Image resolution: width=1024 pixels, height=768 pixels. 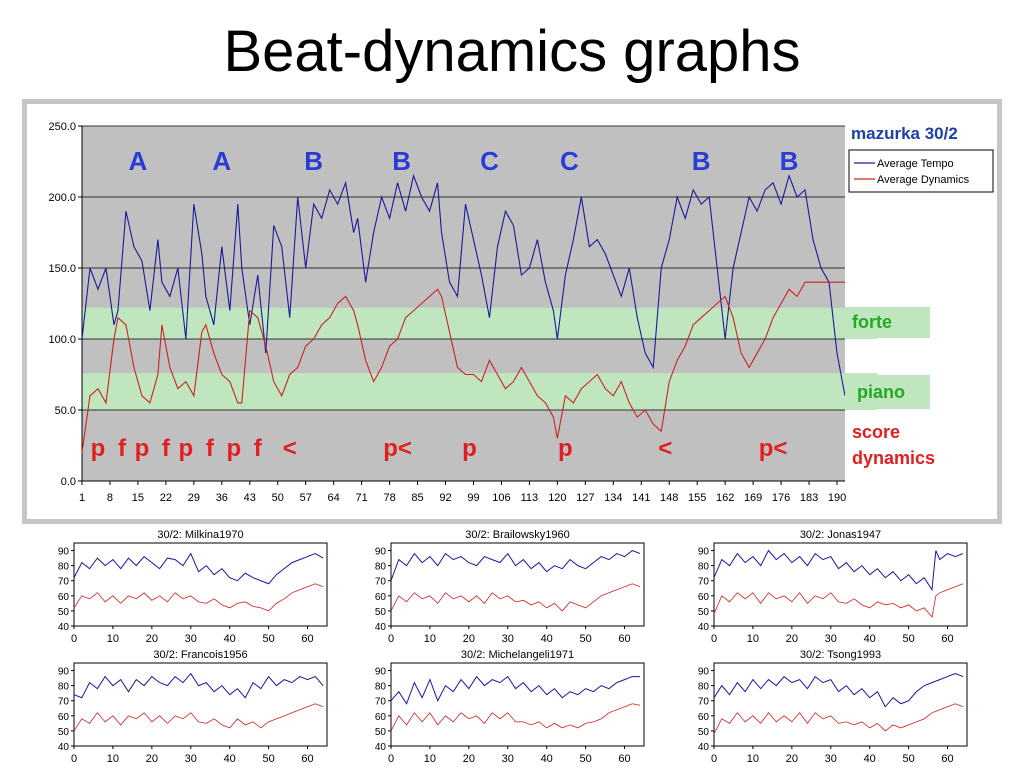 What do you see at coordinates (138, 498) in the screenshot?
I see `x-tick-label: 15` at bounding box center [138, 498].